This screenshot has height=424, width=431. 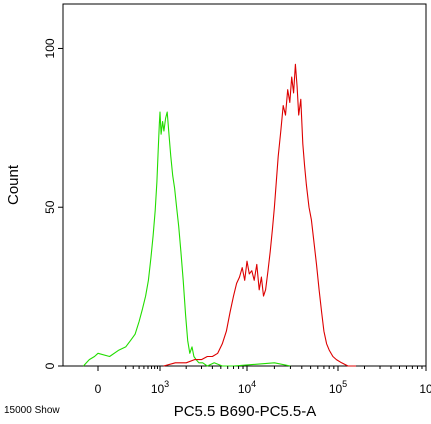 What do you see at coordinates (50, 48) in the screenshot?
I see `y-tick-label: 100` at bounding box center [50, 48].